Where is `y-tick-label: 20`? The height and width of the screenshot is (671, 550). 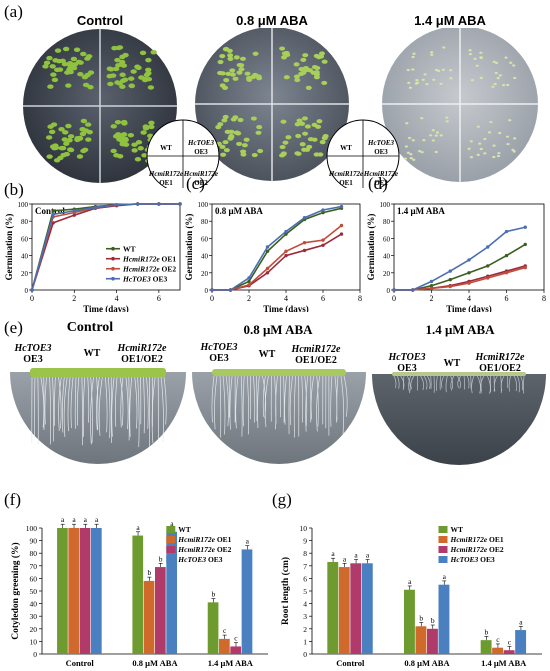
y-tick-label: 20 is located at coordinates (387, 274).